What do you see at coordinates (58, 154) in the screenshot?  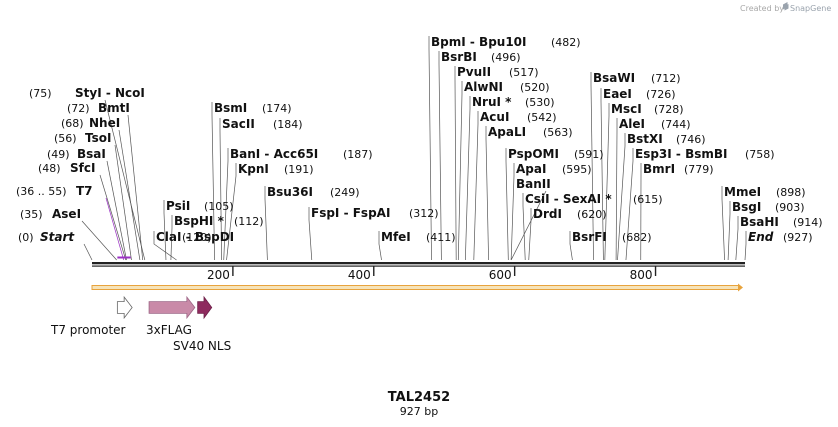 I see `site-position: (49)` at bounding box center [58, 154].